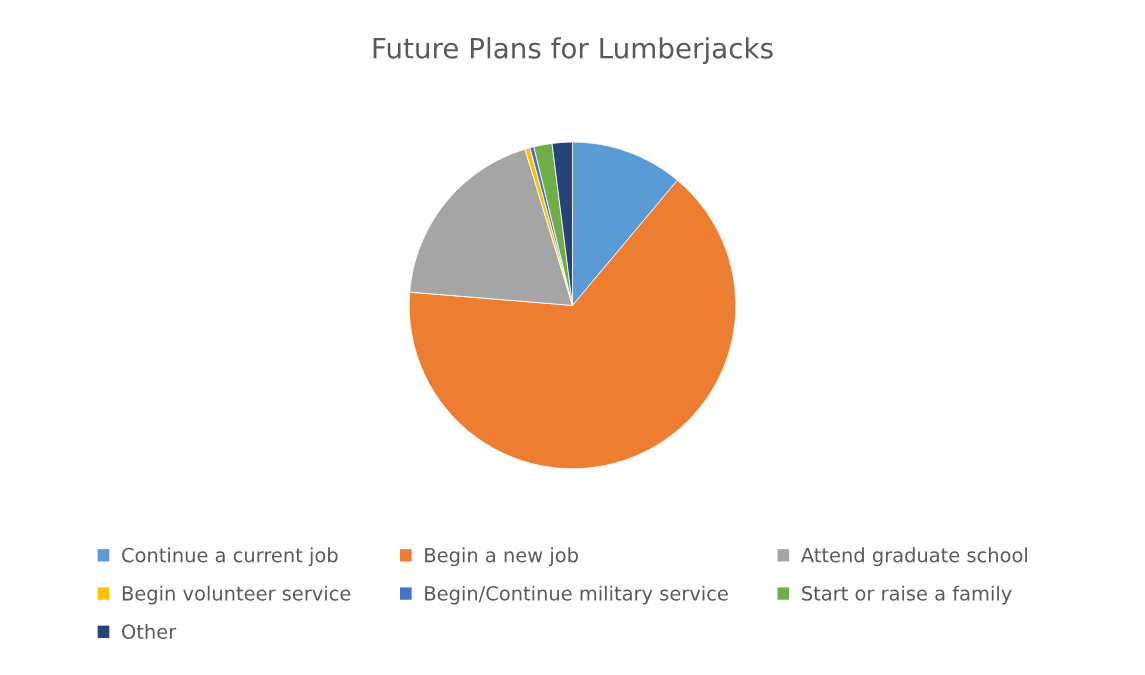 Image resolution: width=1145 pixels, height=675 pixels. I want to click on legend-label: Other, so click(149, 631).